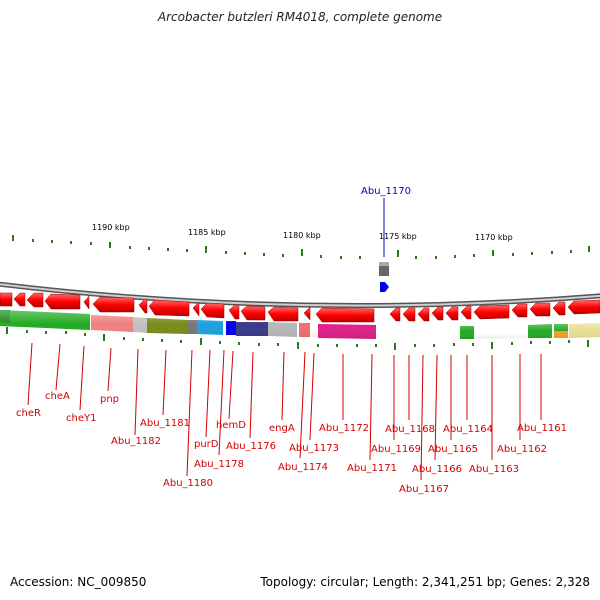  Describe the element at coordinates (494, 469) in the screenshot. I see `gene-label: Abu_1163` at that location.